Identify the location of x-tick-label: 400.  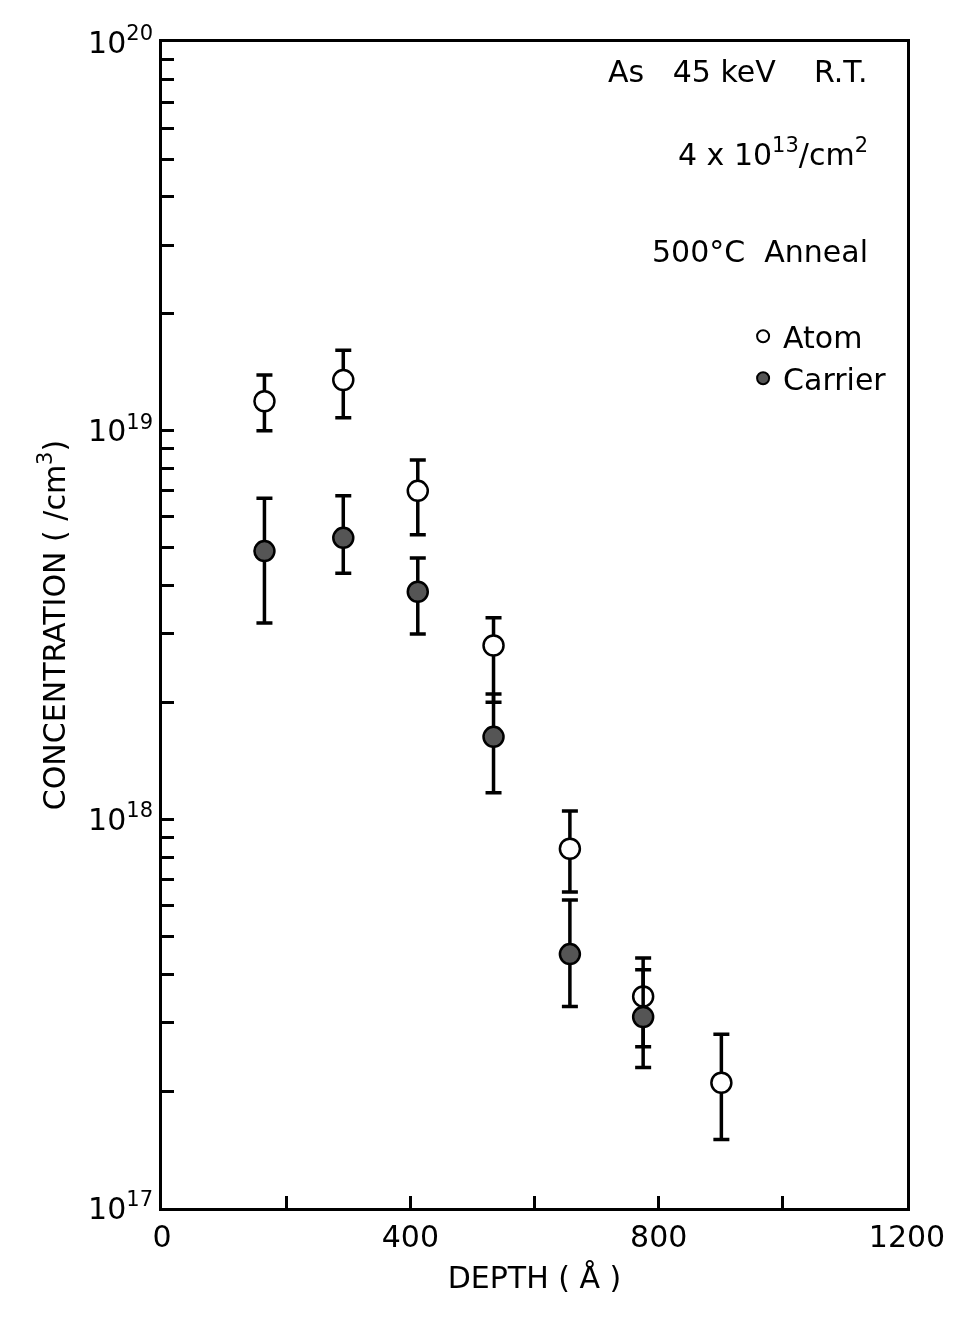
(410, 1236).